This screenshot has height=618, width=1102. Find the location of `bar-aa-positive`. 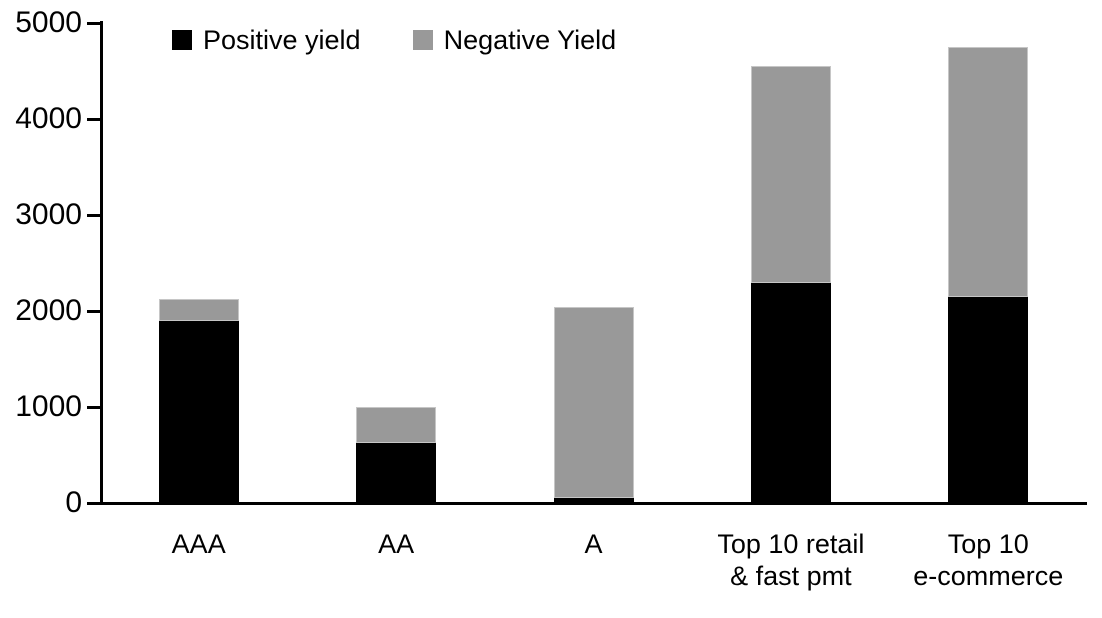

bar-aa-positive is located at coordinates (396, 472).